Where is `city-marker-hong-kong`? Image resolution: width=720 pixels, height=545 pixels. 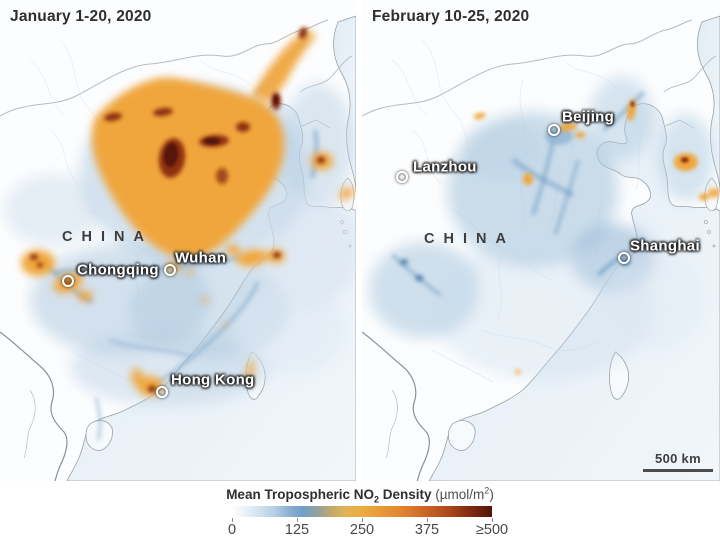 city-marker-hong-kong is located at coordinates (162, 392).